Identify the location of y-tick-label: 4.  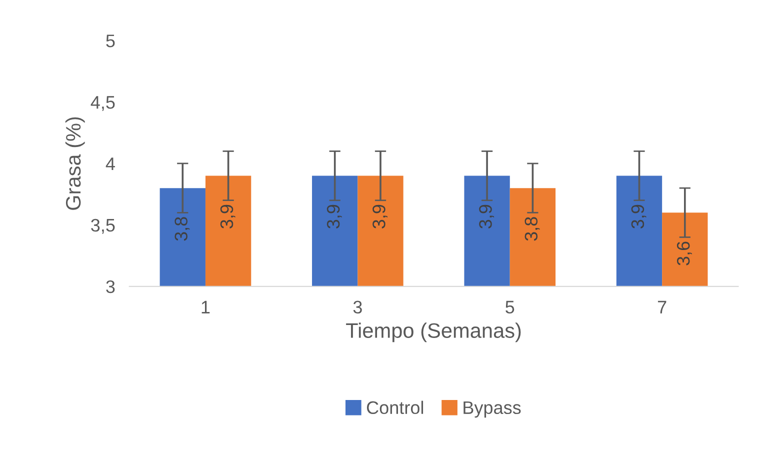
(110, 164).